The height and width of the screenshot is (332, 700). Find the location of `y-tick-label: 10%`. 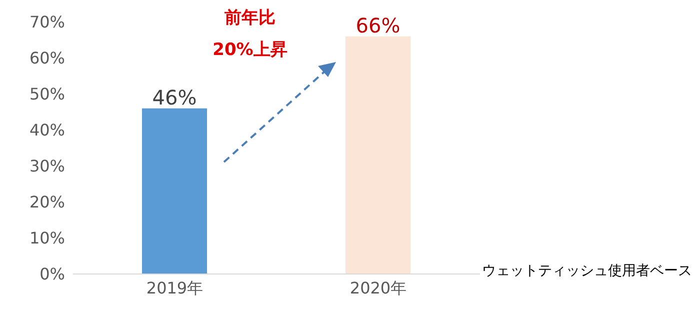

y-tick-label: 10% is located at coordinates (47, 238).